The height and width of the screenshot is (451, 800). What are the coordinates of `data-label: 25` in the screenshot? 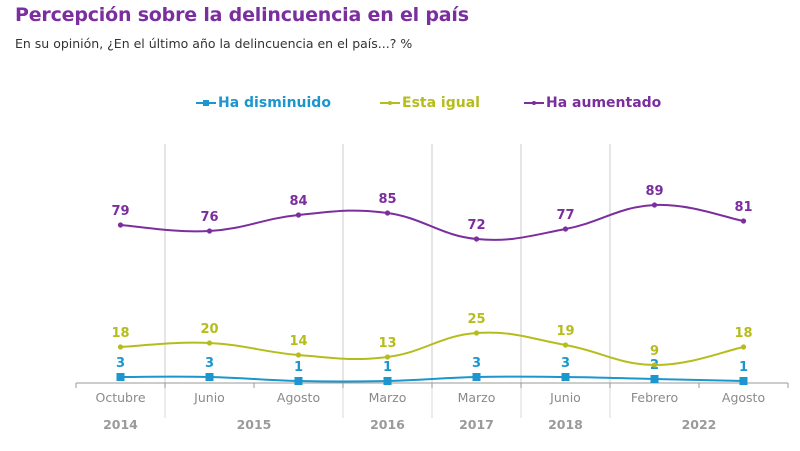 It's located at (476, 319).